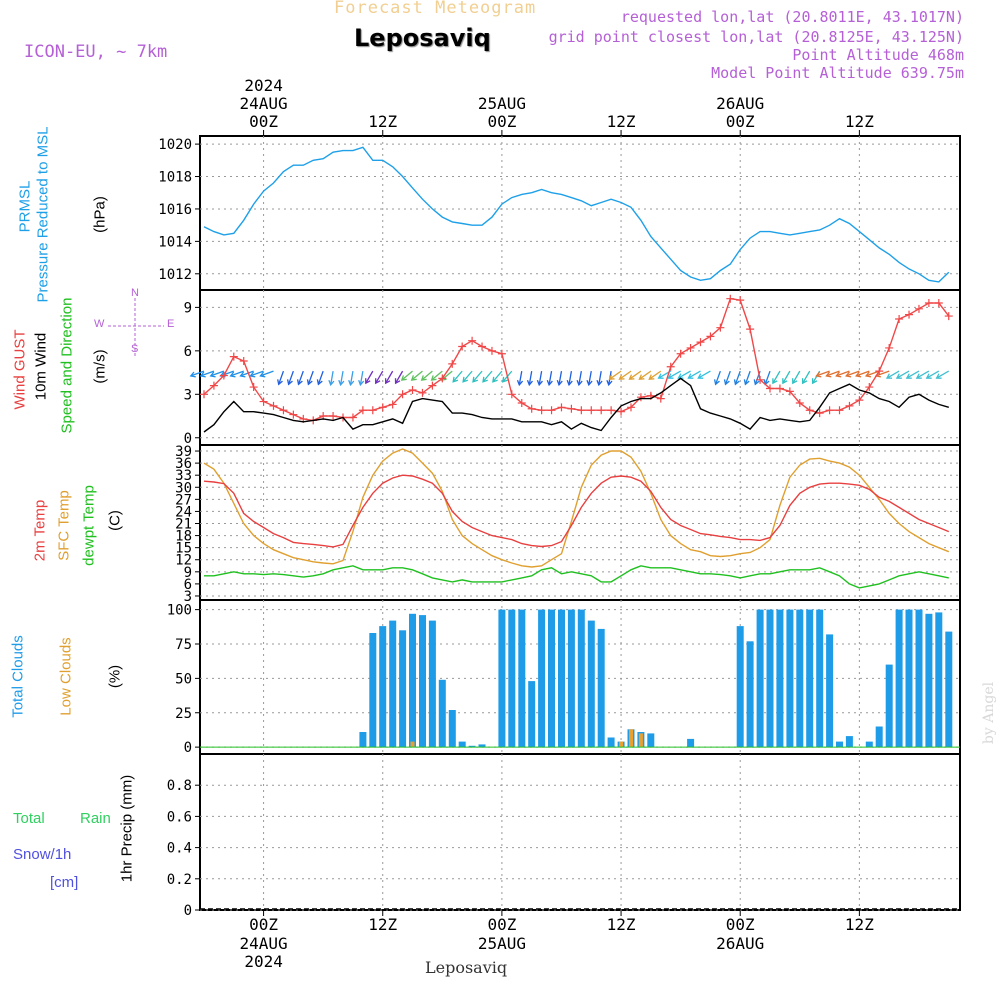 The image size is (1000, 1000). I want to click on chart-title: Forecast Meteogram, so click(435, 9).